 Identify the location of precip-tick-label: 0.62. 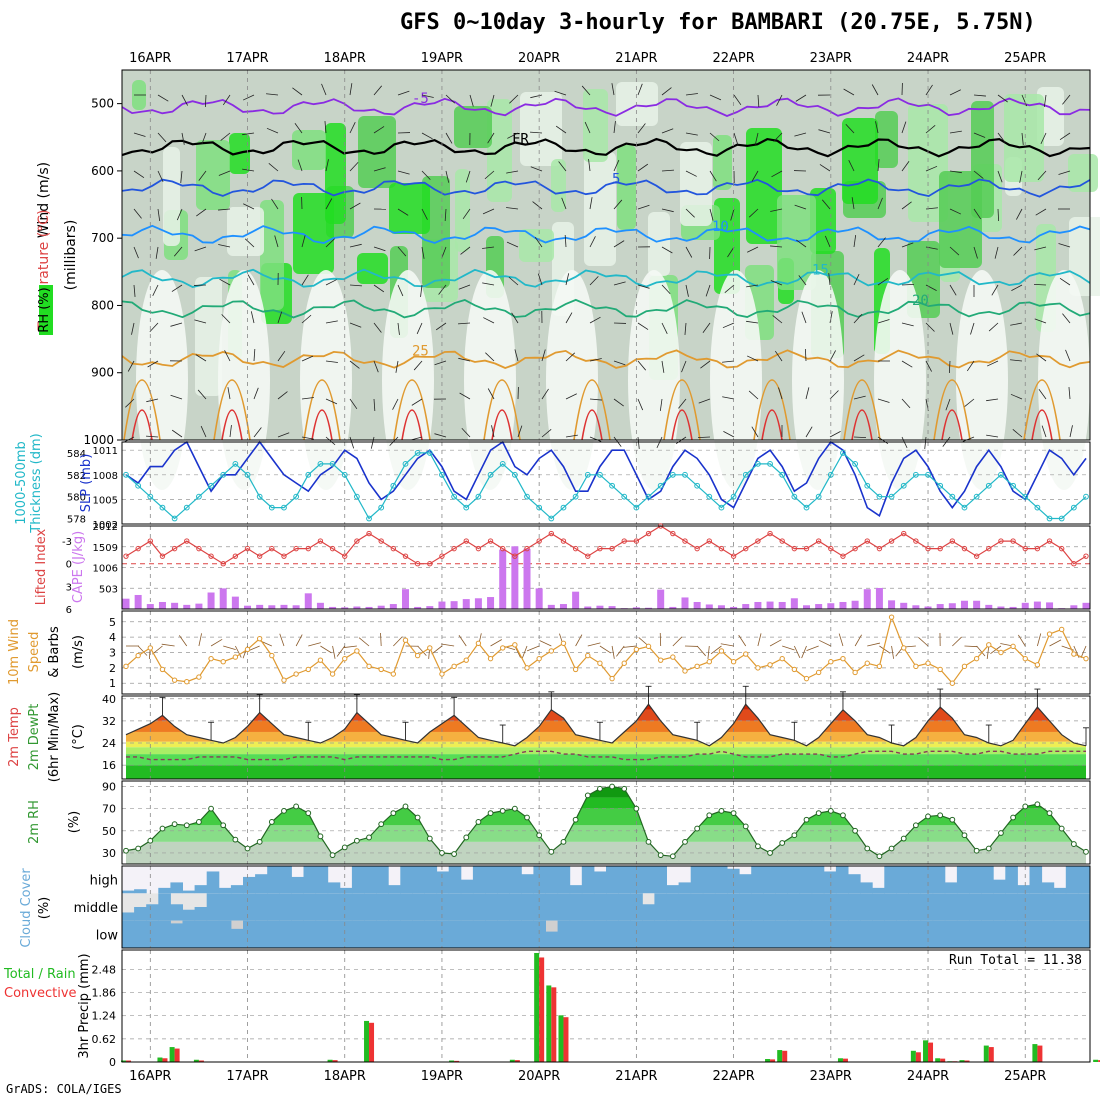
(104, 1039).